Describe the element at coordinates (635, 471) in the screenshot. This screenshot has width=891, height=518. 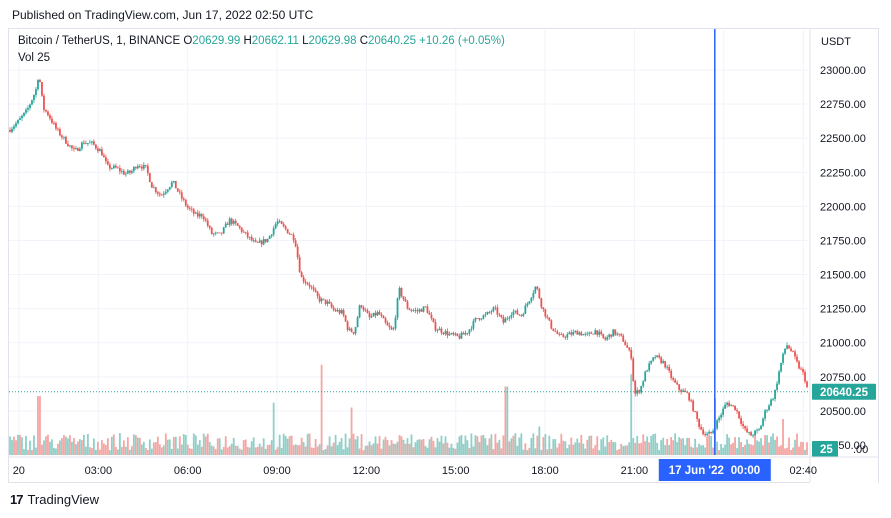
I see `time-tick-label: 21:00` at that location.